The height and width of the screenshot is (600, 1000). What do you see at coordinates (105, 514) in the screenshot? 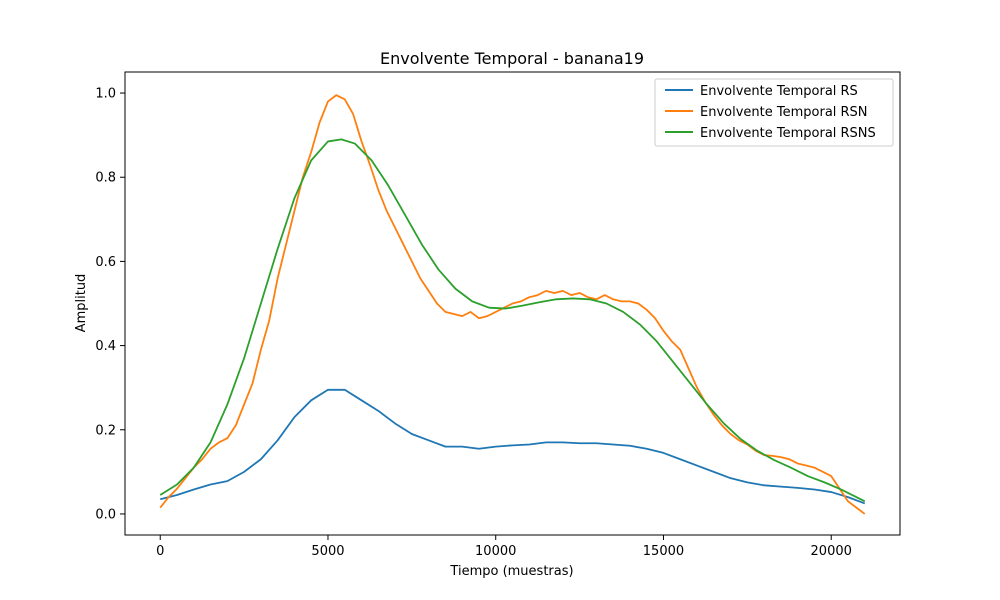
I see `y-tick-label: 0.0` at bounding box center [105, 514].